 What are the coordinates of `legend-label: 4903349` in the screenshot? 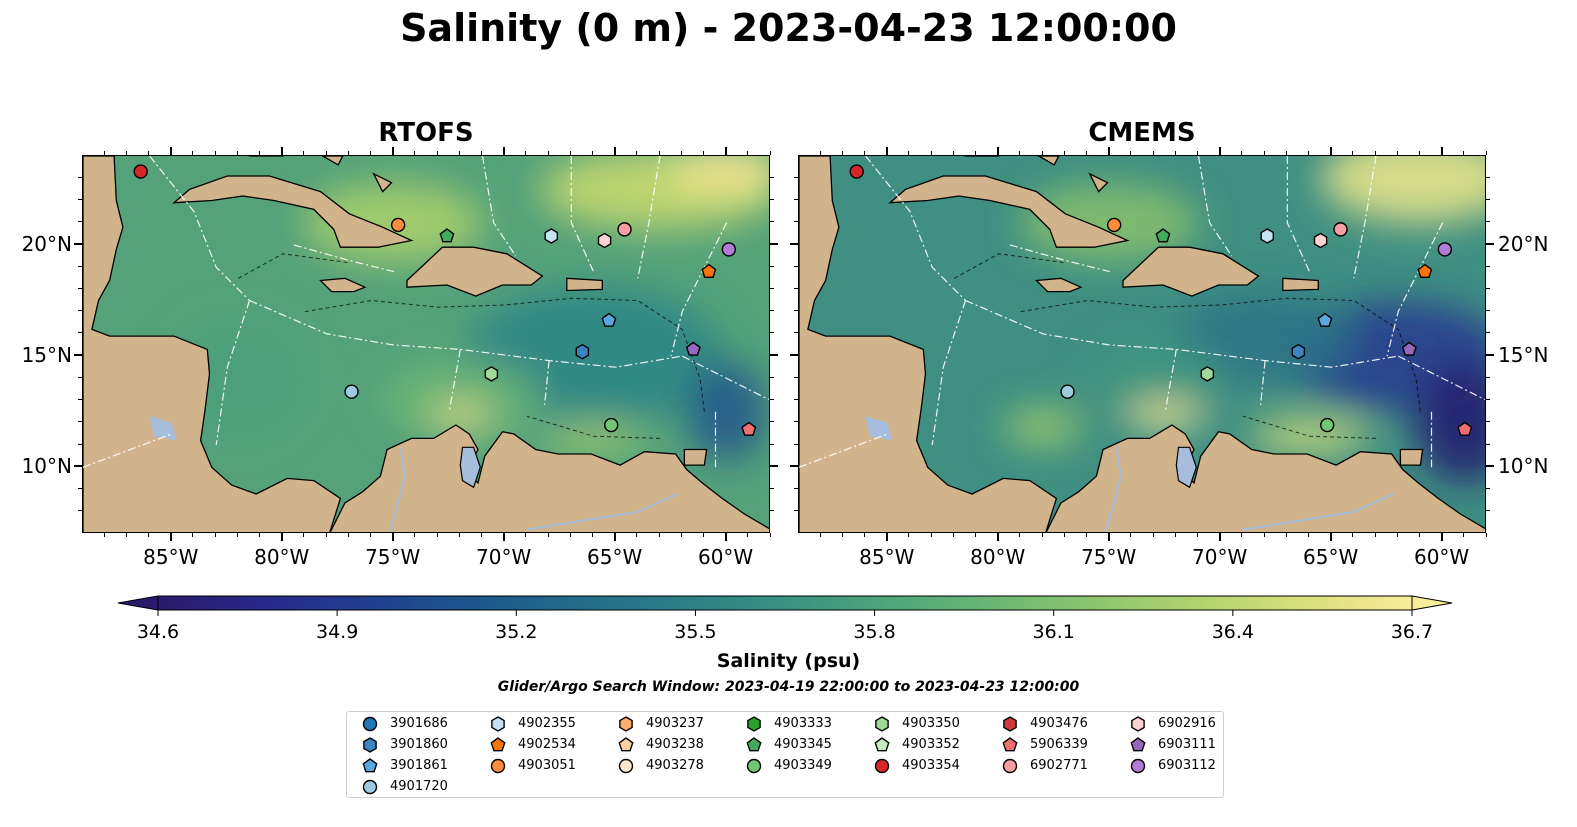 It's located at (803, 765).